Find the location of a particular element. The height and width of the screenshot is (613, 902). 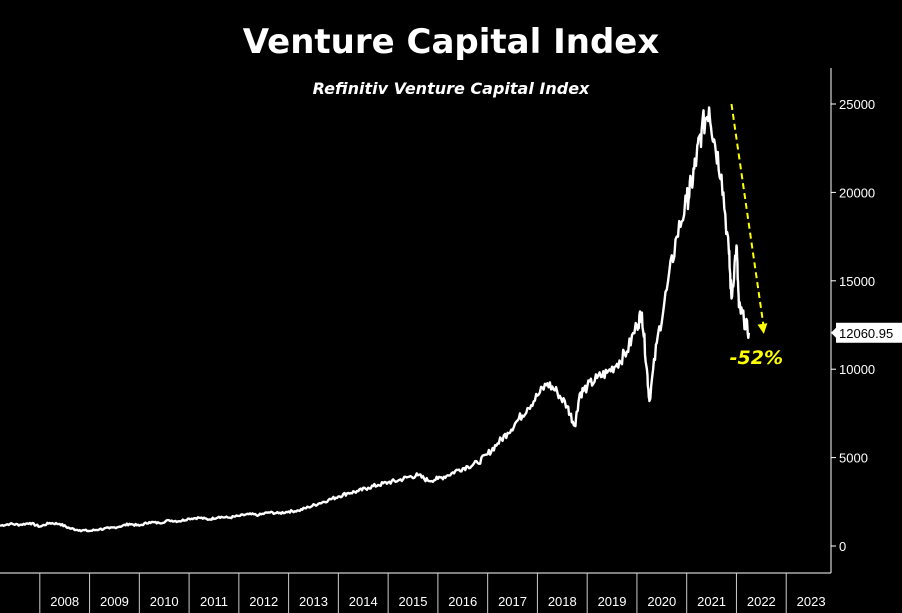

last-value-box is located at coordinates (869, 332).